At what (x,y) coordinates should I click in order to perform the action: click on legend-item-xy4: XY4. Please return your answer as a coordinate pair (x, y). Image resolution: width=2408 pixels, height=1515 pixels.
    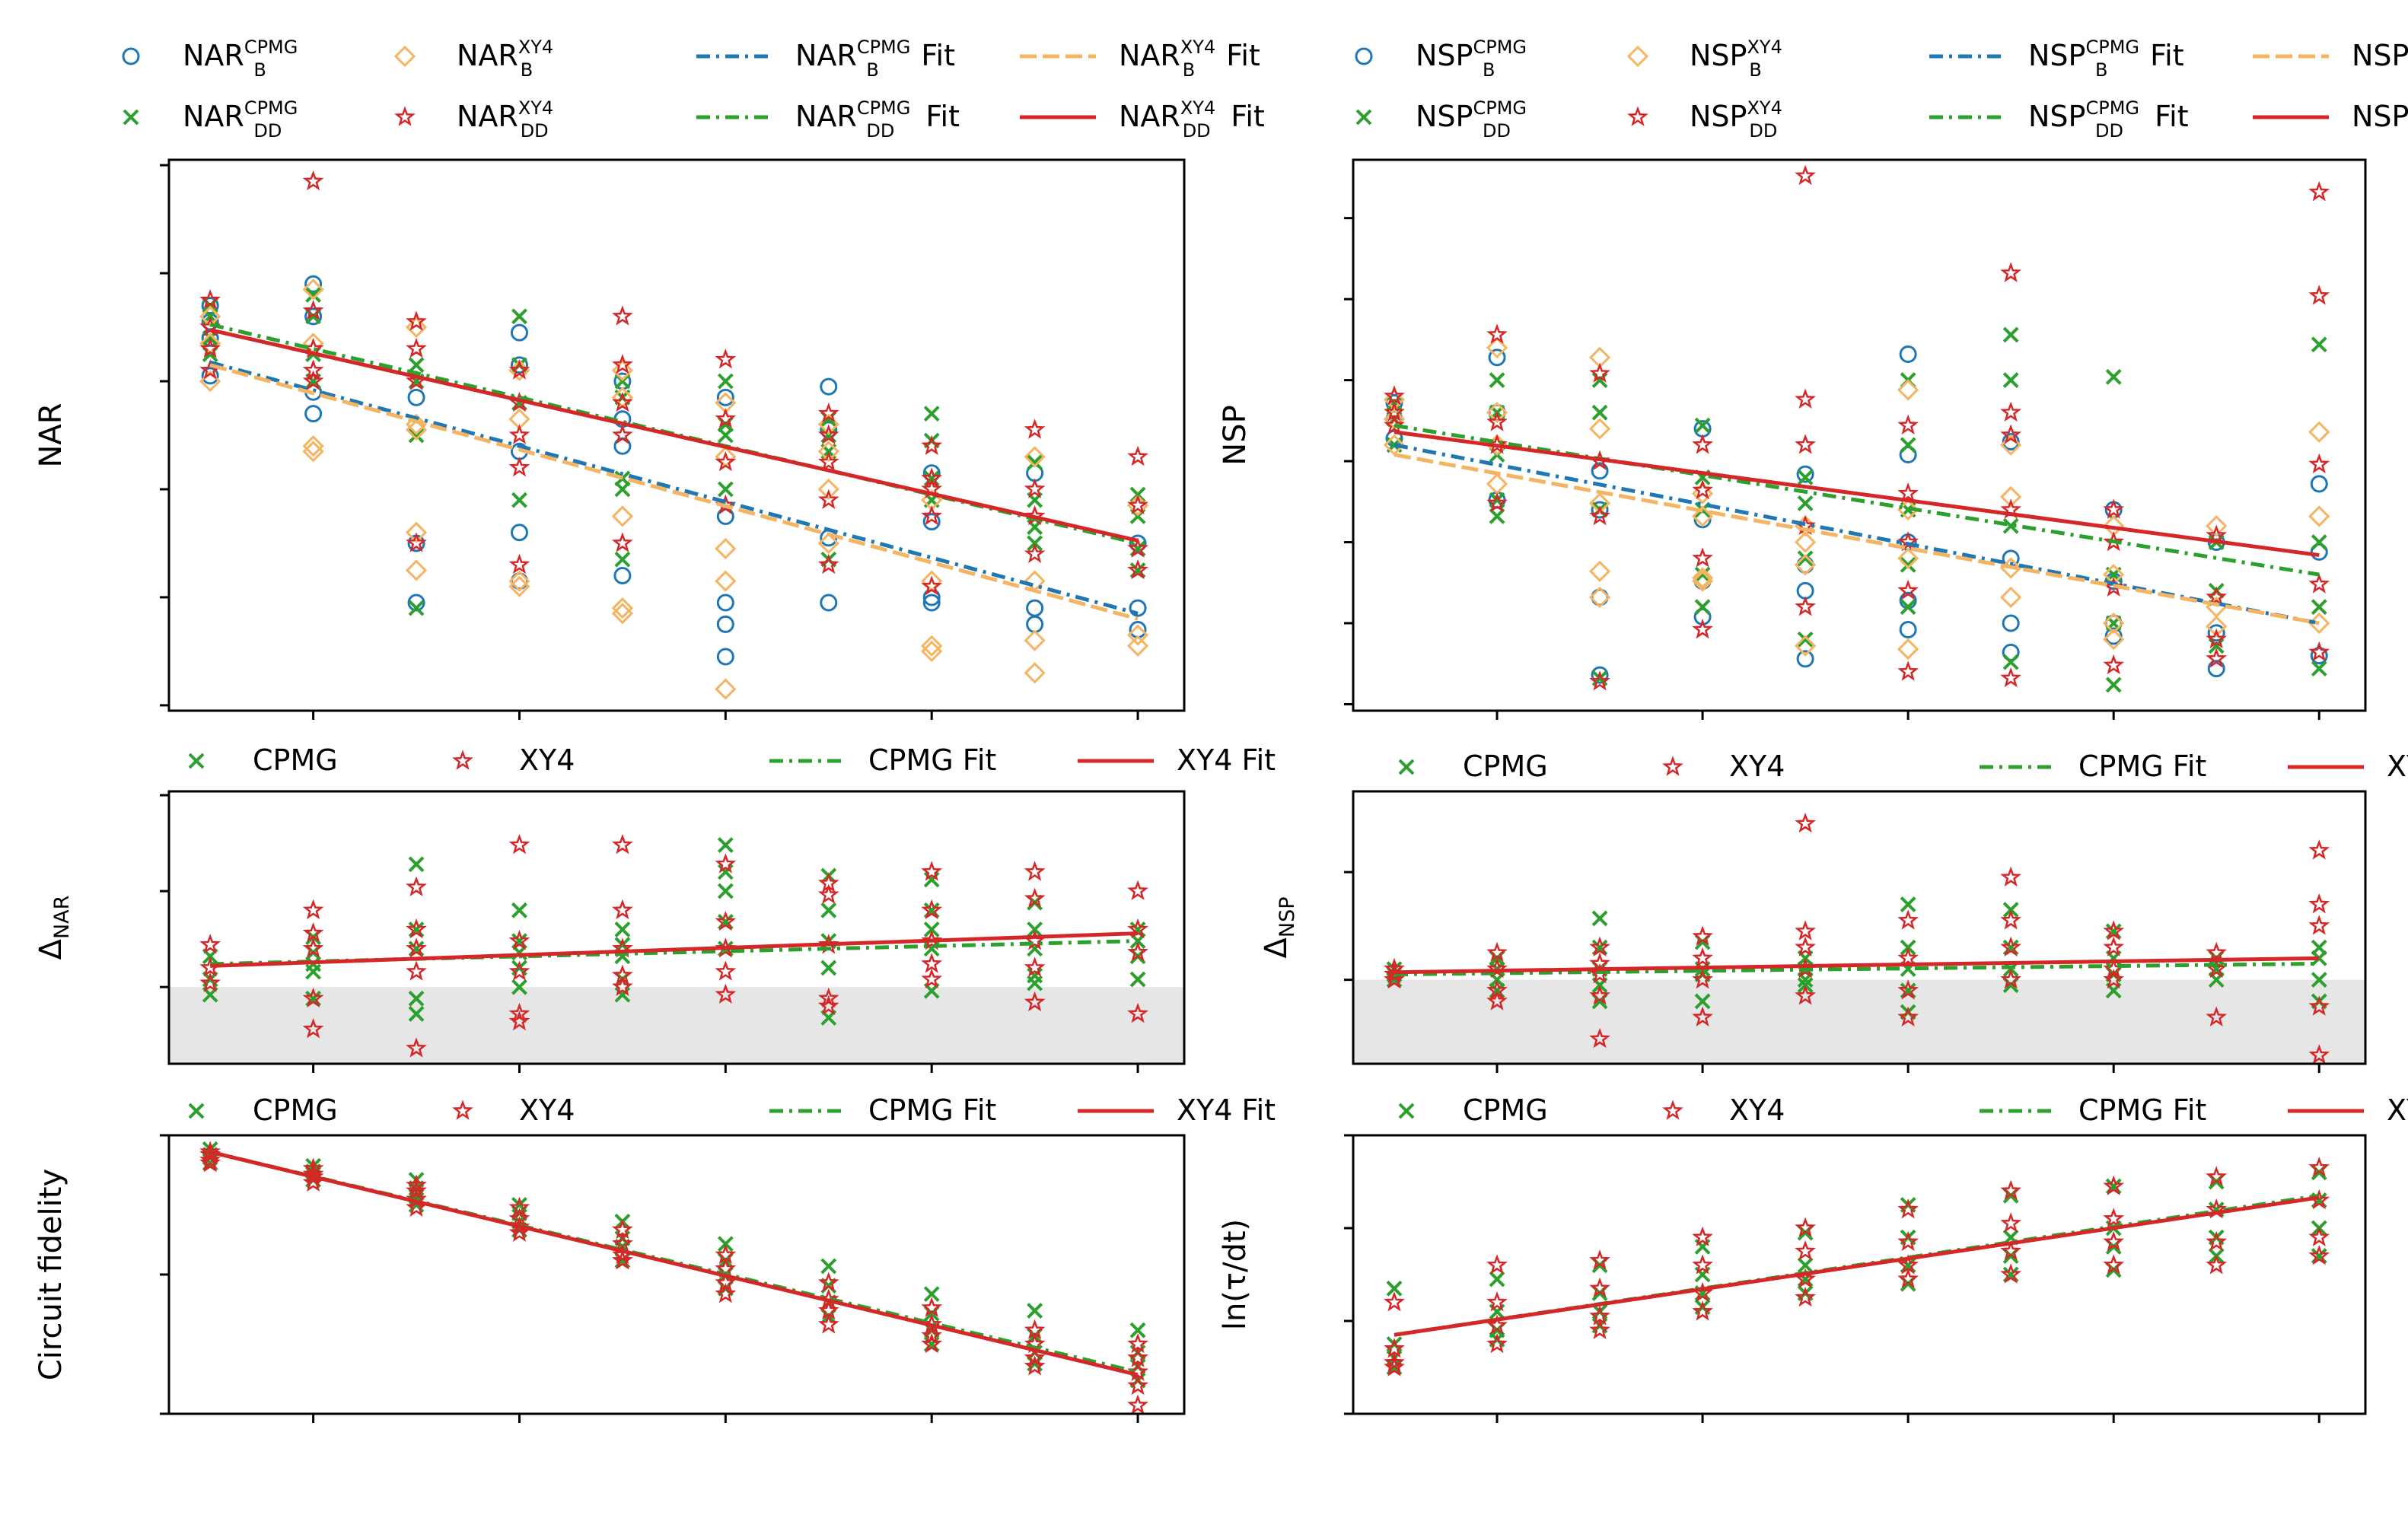
    Looking at the image, I should click on (513, 760).